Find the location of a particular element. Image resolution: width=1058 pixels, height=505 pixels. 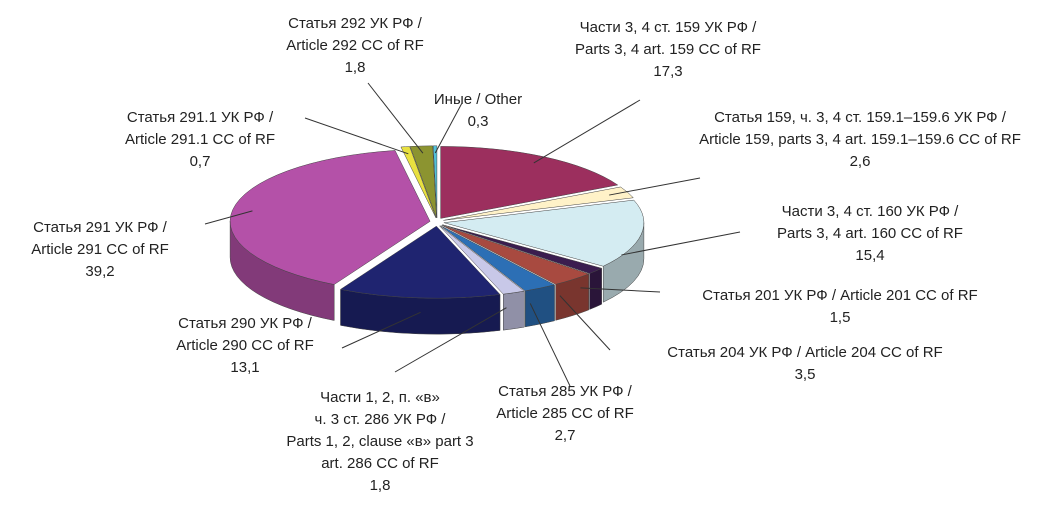

slice-label: Части 3, 4 ст. 160 УК РФ / is located at coordinates (871, 211).